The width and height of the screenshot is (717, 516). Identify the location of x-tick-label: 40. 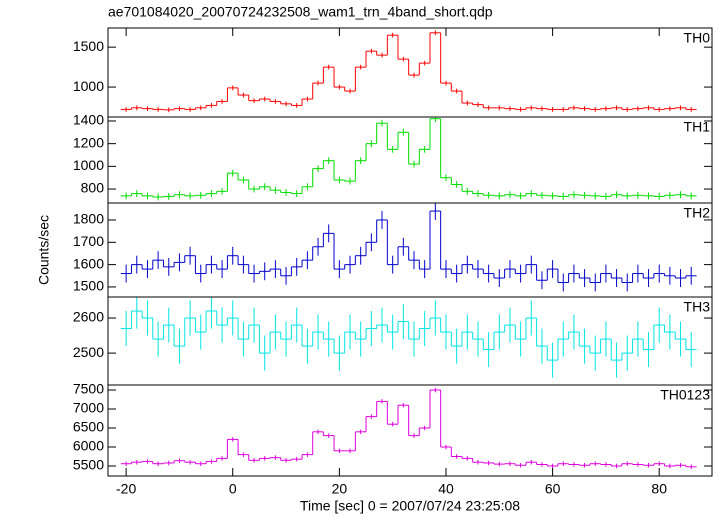
(446, 489).